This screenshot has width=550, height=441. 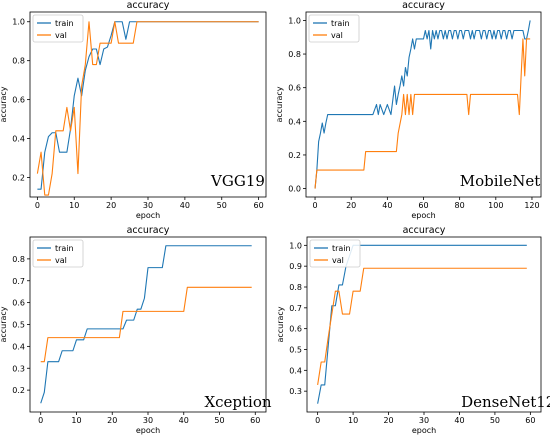 I want to click on x-tick-label: 80, so click(x=460, y=205).